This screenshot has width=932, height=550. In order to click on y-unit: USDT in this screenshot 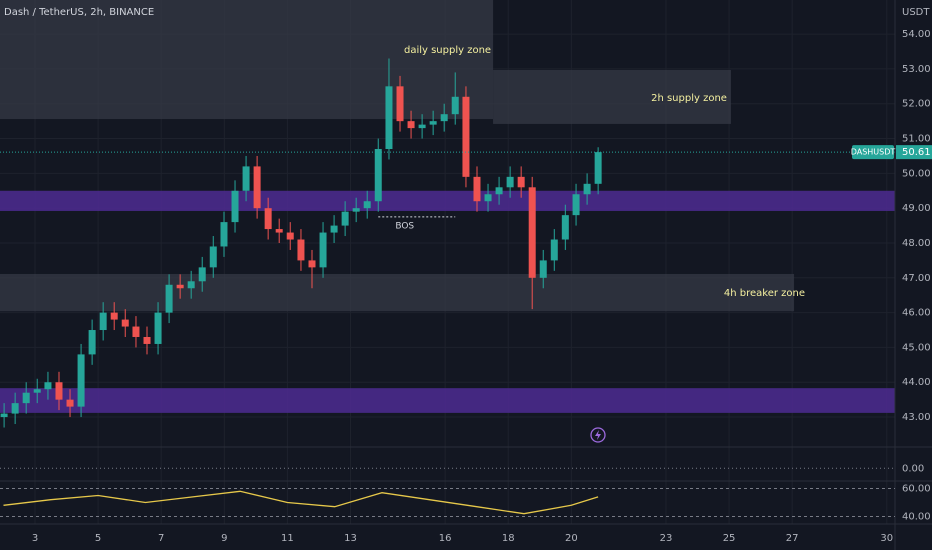, I will do `click(916, 12)`.